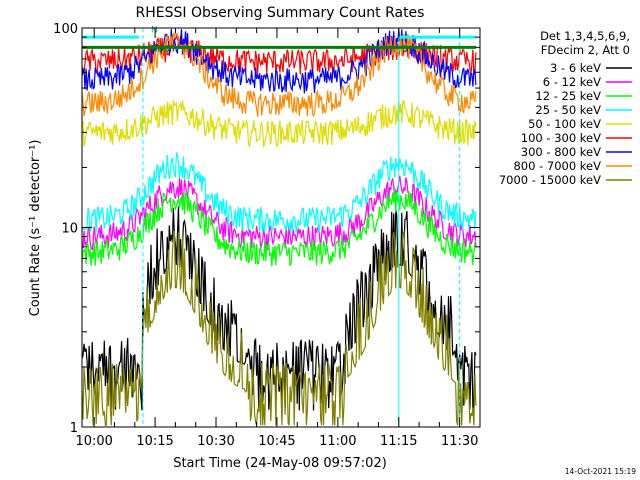 The width and height of the screenshot is (640, 480). I want to click on y-tick-label-1: 10, so click(69, 229).